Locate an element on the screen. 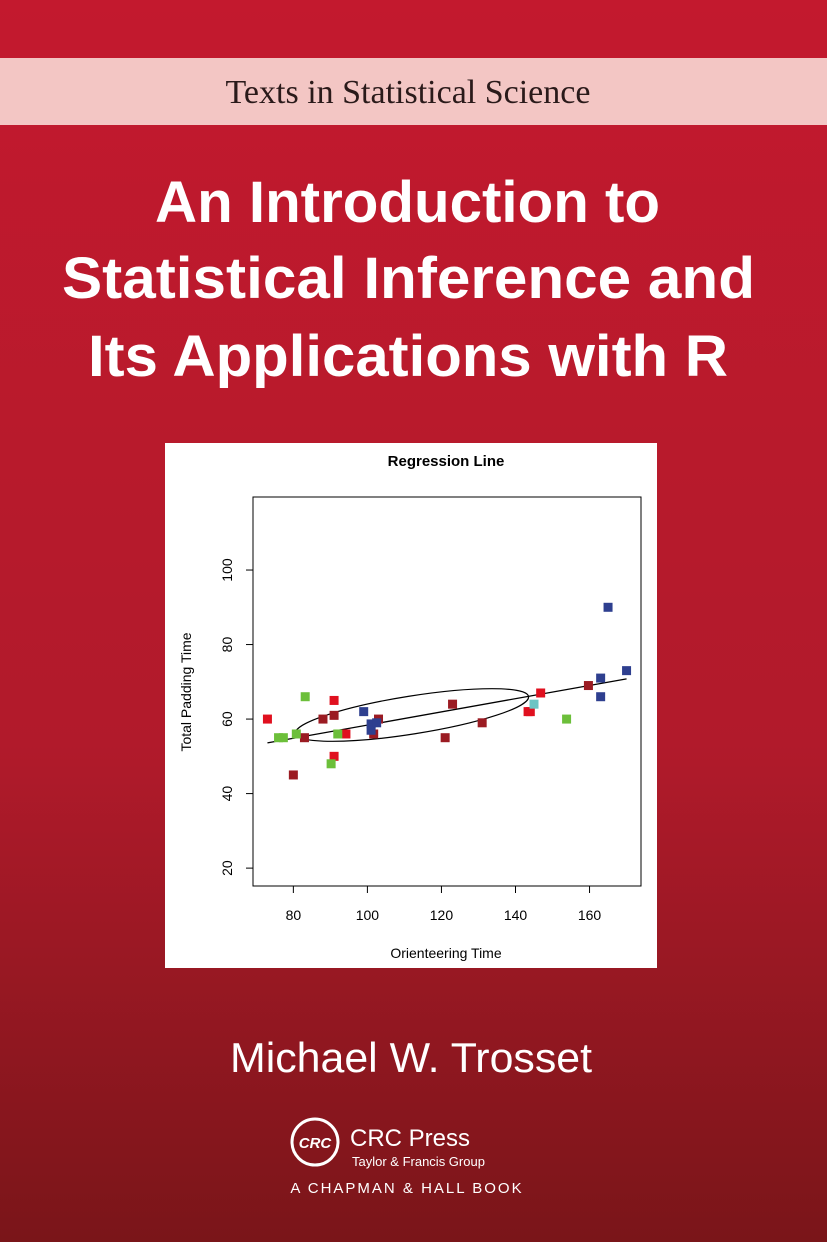  author: Michael W. Trosset is located at coordinates (411, 1057).